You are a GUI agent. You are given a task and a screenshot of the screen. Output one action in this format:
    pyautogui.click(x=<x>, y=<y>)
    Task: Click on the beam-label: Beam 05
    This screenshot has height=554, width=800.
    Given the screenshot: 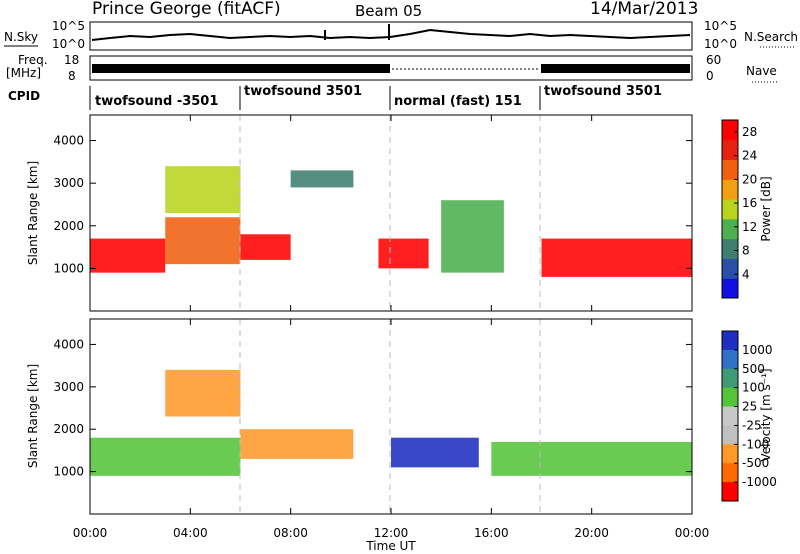 What is the action you would take?
    pyautogui.click(x=388, y=11)
    